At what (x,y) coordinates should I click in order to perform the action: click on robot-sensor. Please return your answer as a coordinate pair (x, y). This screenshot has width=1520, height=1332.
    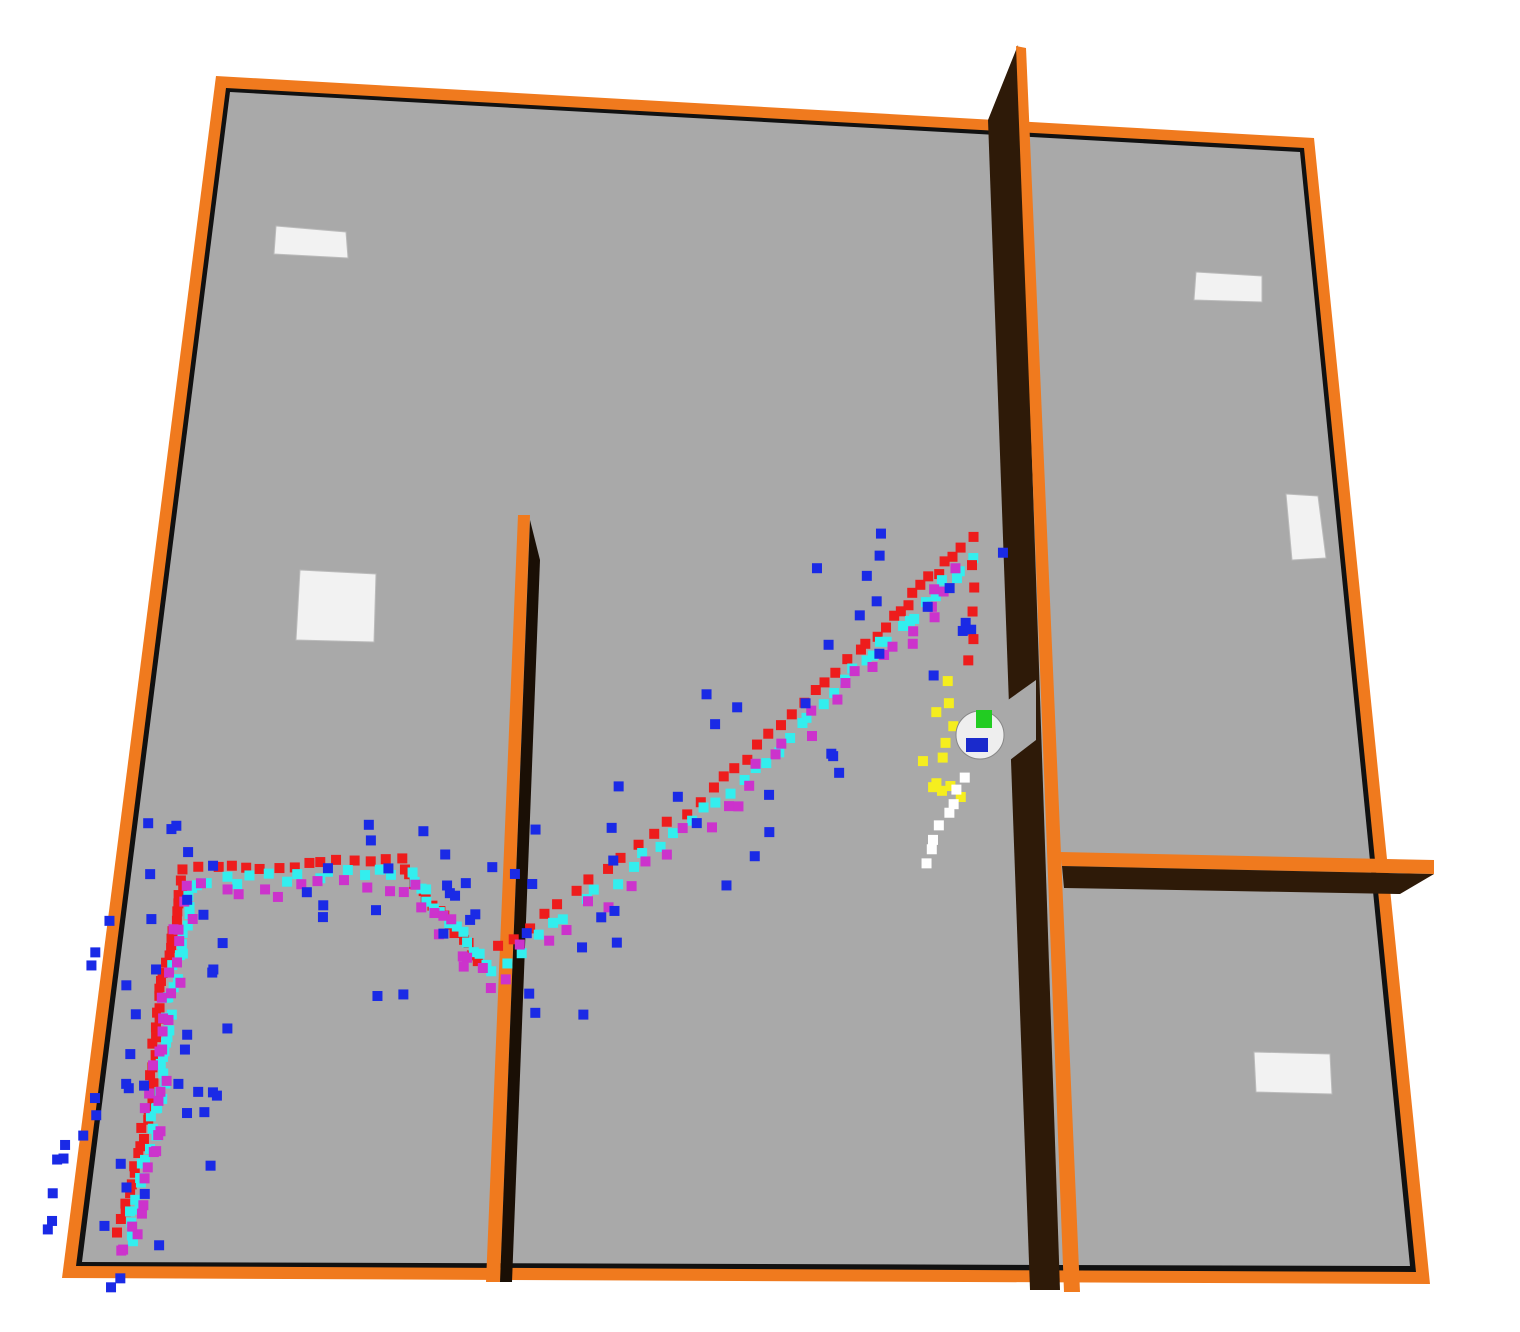
    Looking at the image, I should click on (984, 719).